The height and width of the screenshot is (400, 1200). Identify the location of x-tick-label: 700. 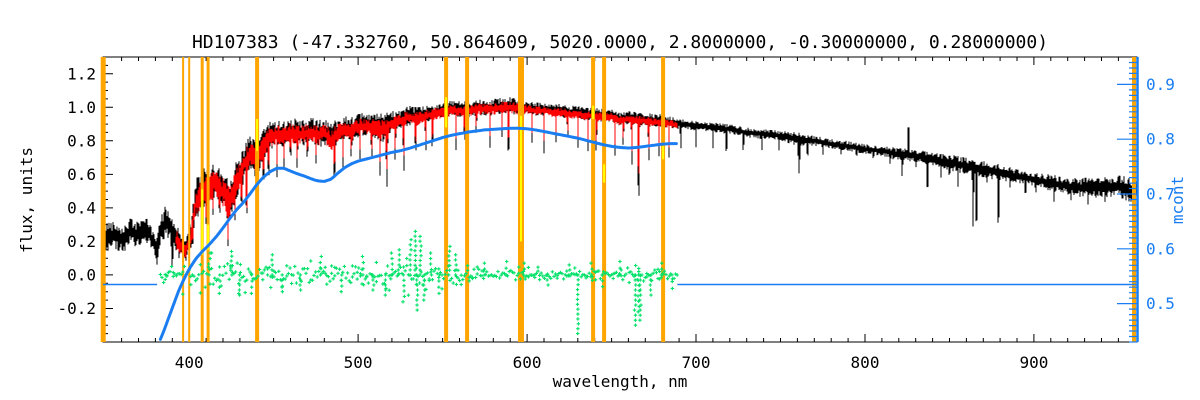
(696, 362).